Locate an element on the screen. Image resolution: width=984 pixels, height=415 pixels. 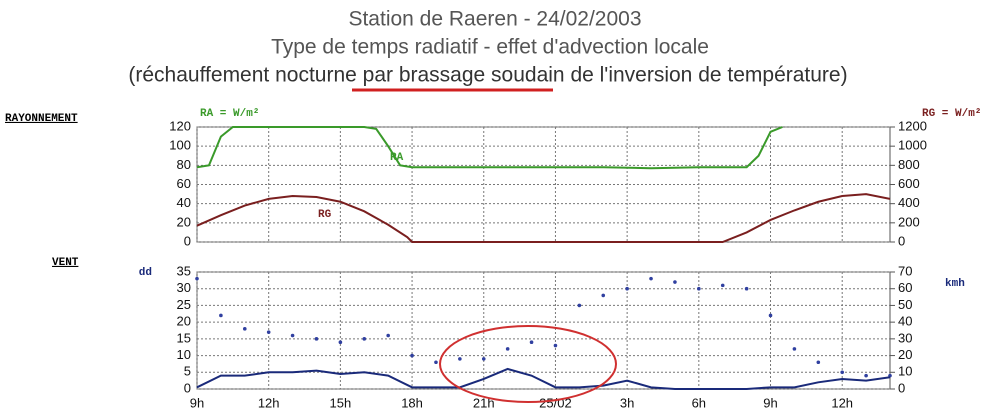
title: Station de Raeren - 24/02/2003 is located at coordinates (494, 19).